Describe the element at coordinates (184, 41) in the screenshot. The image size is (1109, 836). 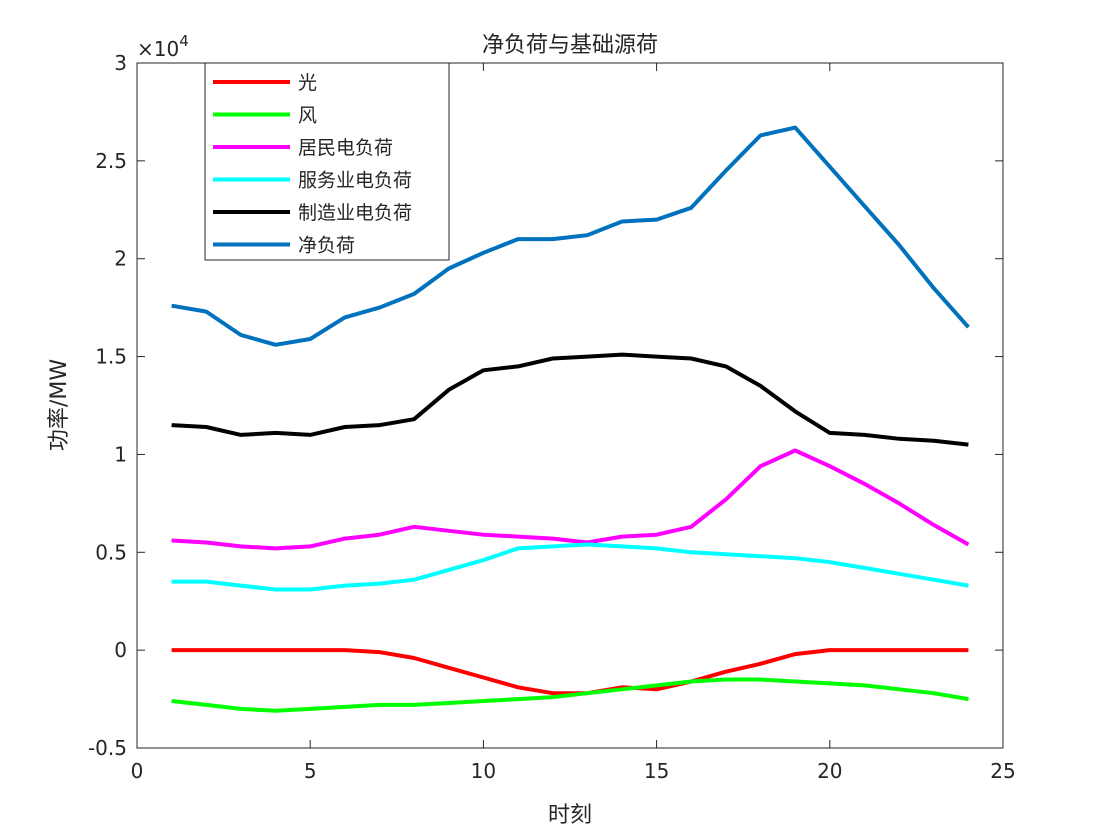
I see `exponent-power: 4` at that location.